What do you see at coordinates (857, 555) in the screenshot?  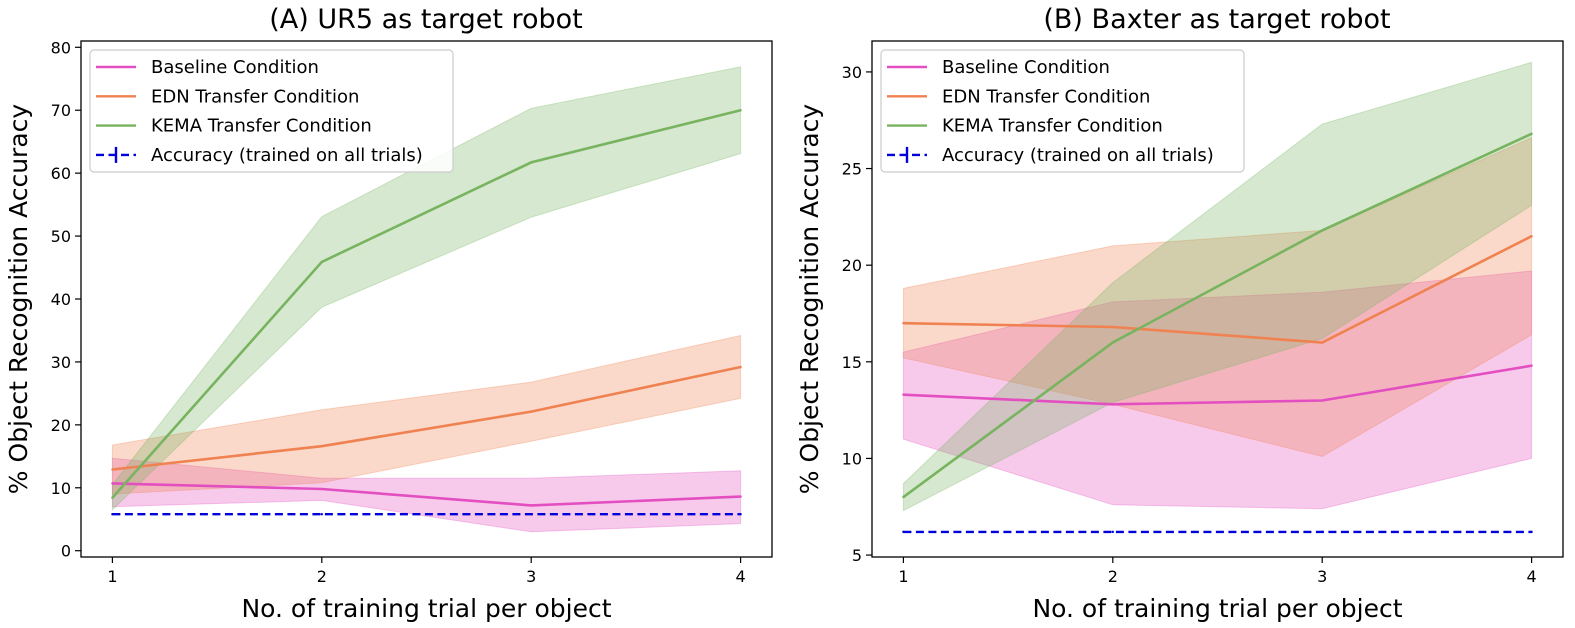 I see `y-tick-label: 5` at bounding box center [857, 555].